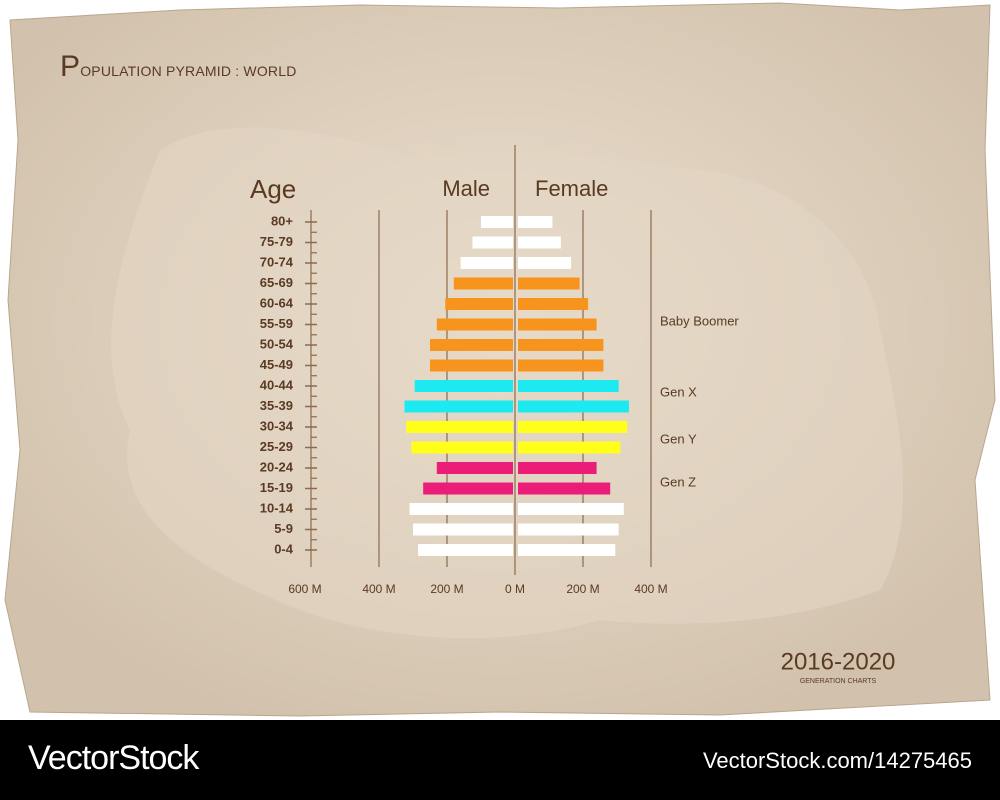  Describe the element at coordinates (678, 481) in the screenshot. I see `annotation: Gen Z` at that location.